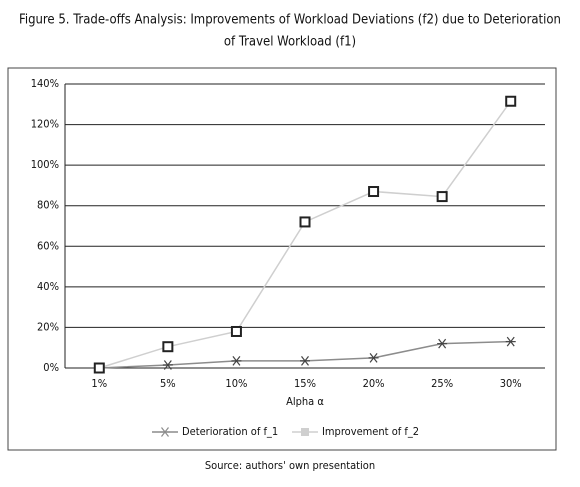 The height and width of the screenshot is (487, 580). Describe the element at coordinates (511, 383) in the screenshot. I see `x-tick-label: 30%` at that location.